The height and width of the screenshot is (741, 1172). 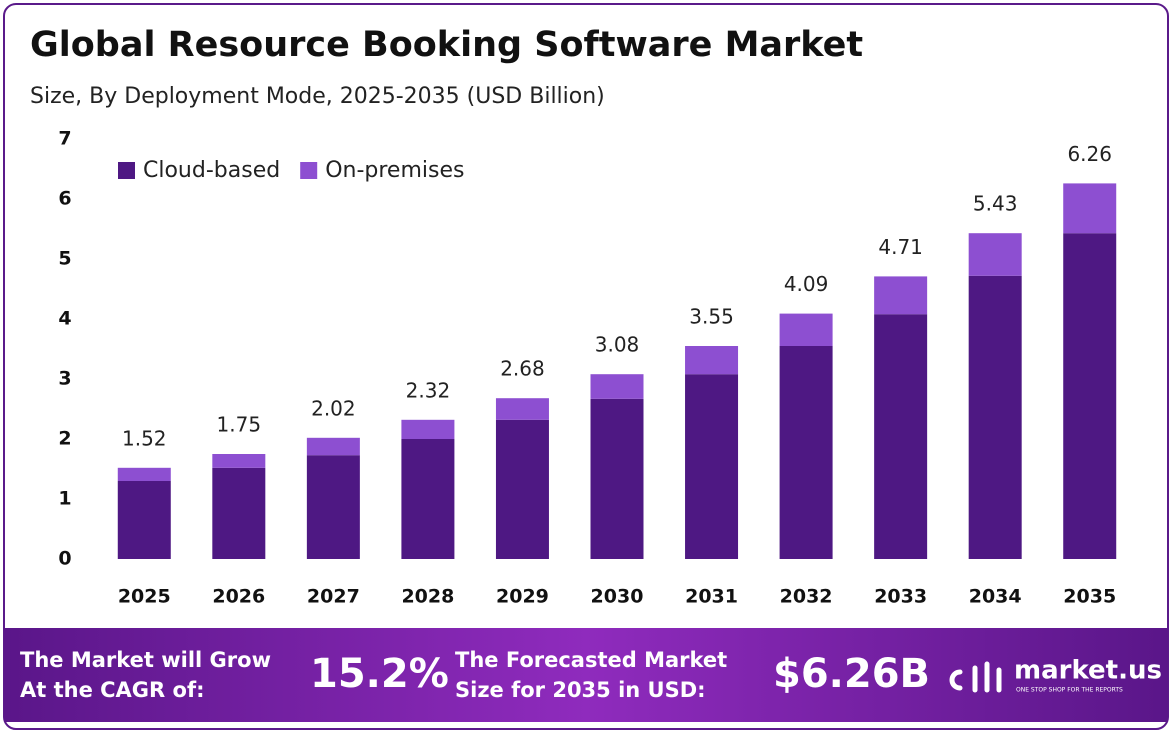 I want to click on total-label: 1.75, so click(x=239, y=425).